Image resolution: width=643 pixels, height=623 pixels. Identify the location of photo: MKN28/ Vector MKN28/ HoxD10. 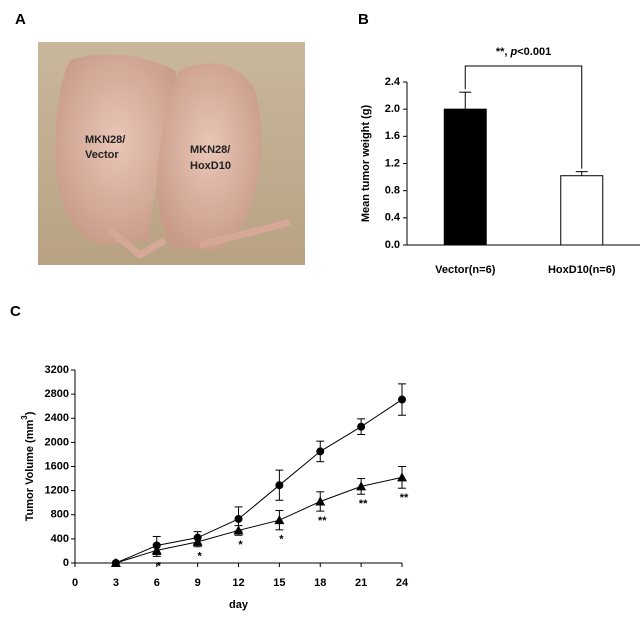
(171, 153).